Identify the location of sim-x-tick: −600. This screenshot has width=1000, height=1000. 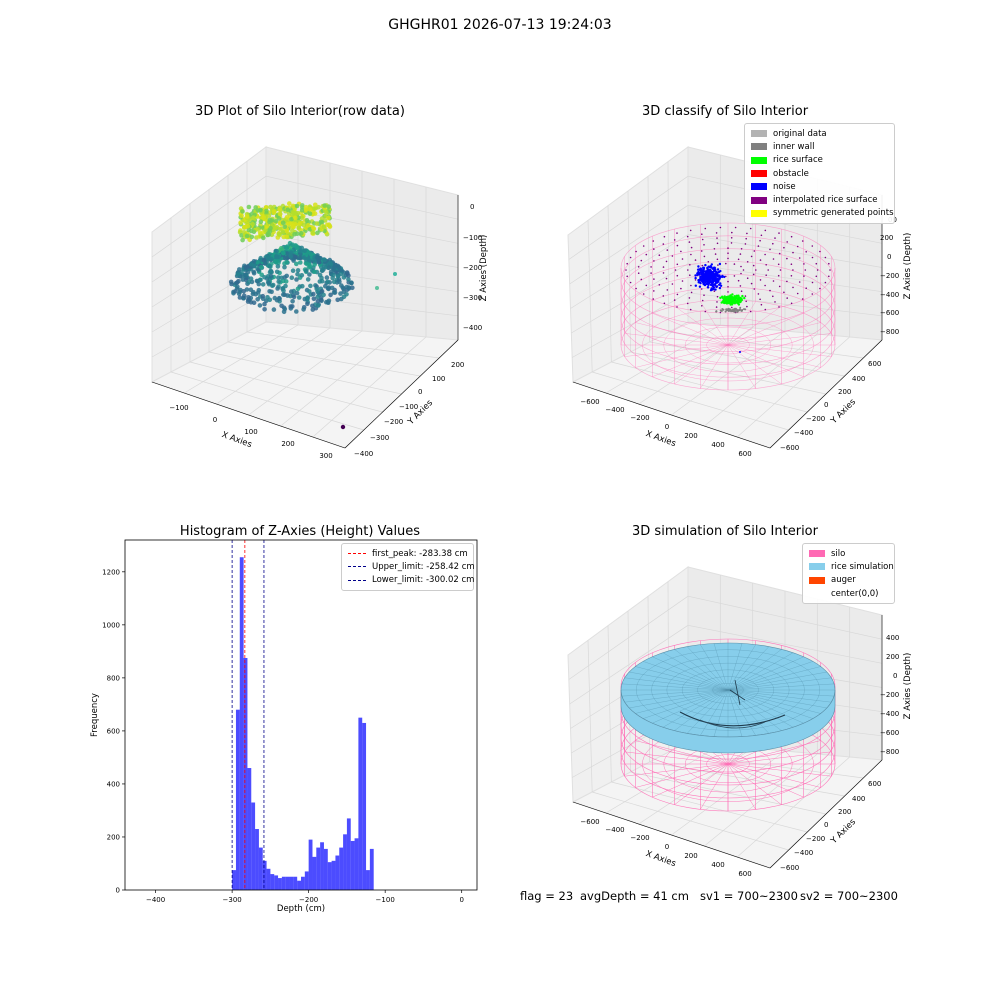
(589, 822).